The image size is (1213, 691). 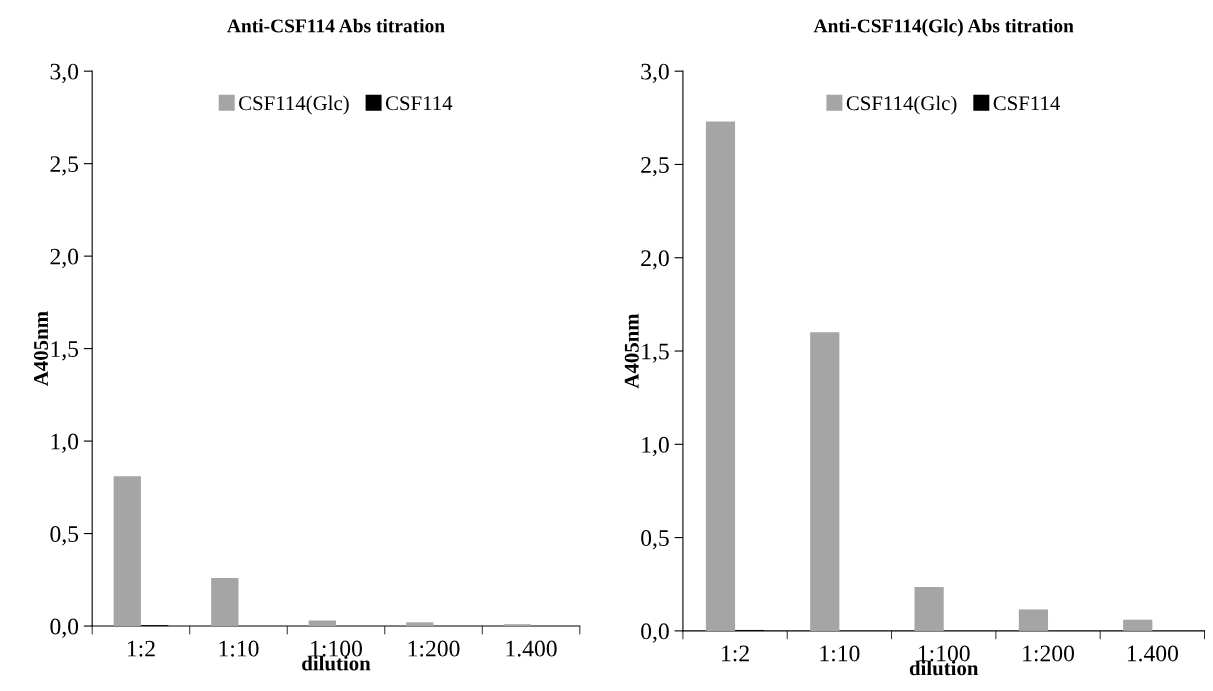 What do you see at coordinates (943, 27) in the screenshot?
I see `chart-title: Anti-CSF114(Glc) Abs titration` at bounding box center [943, 27].